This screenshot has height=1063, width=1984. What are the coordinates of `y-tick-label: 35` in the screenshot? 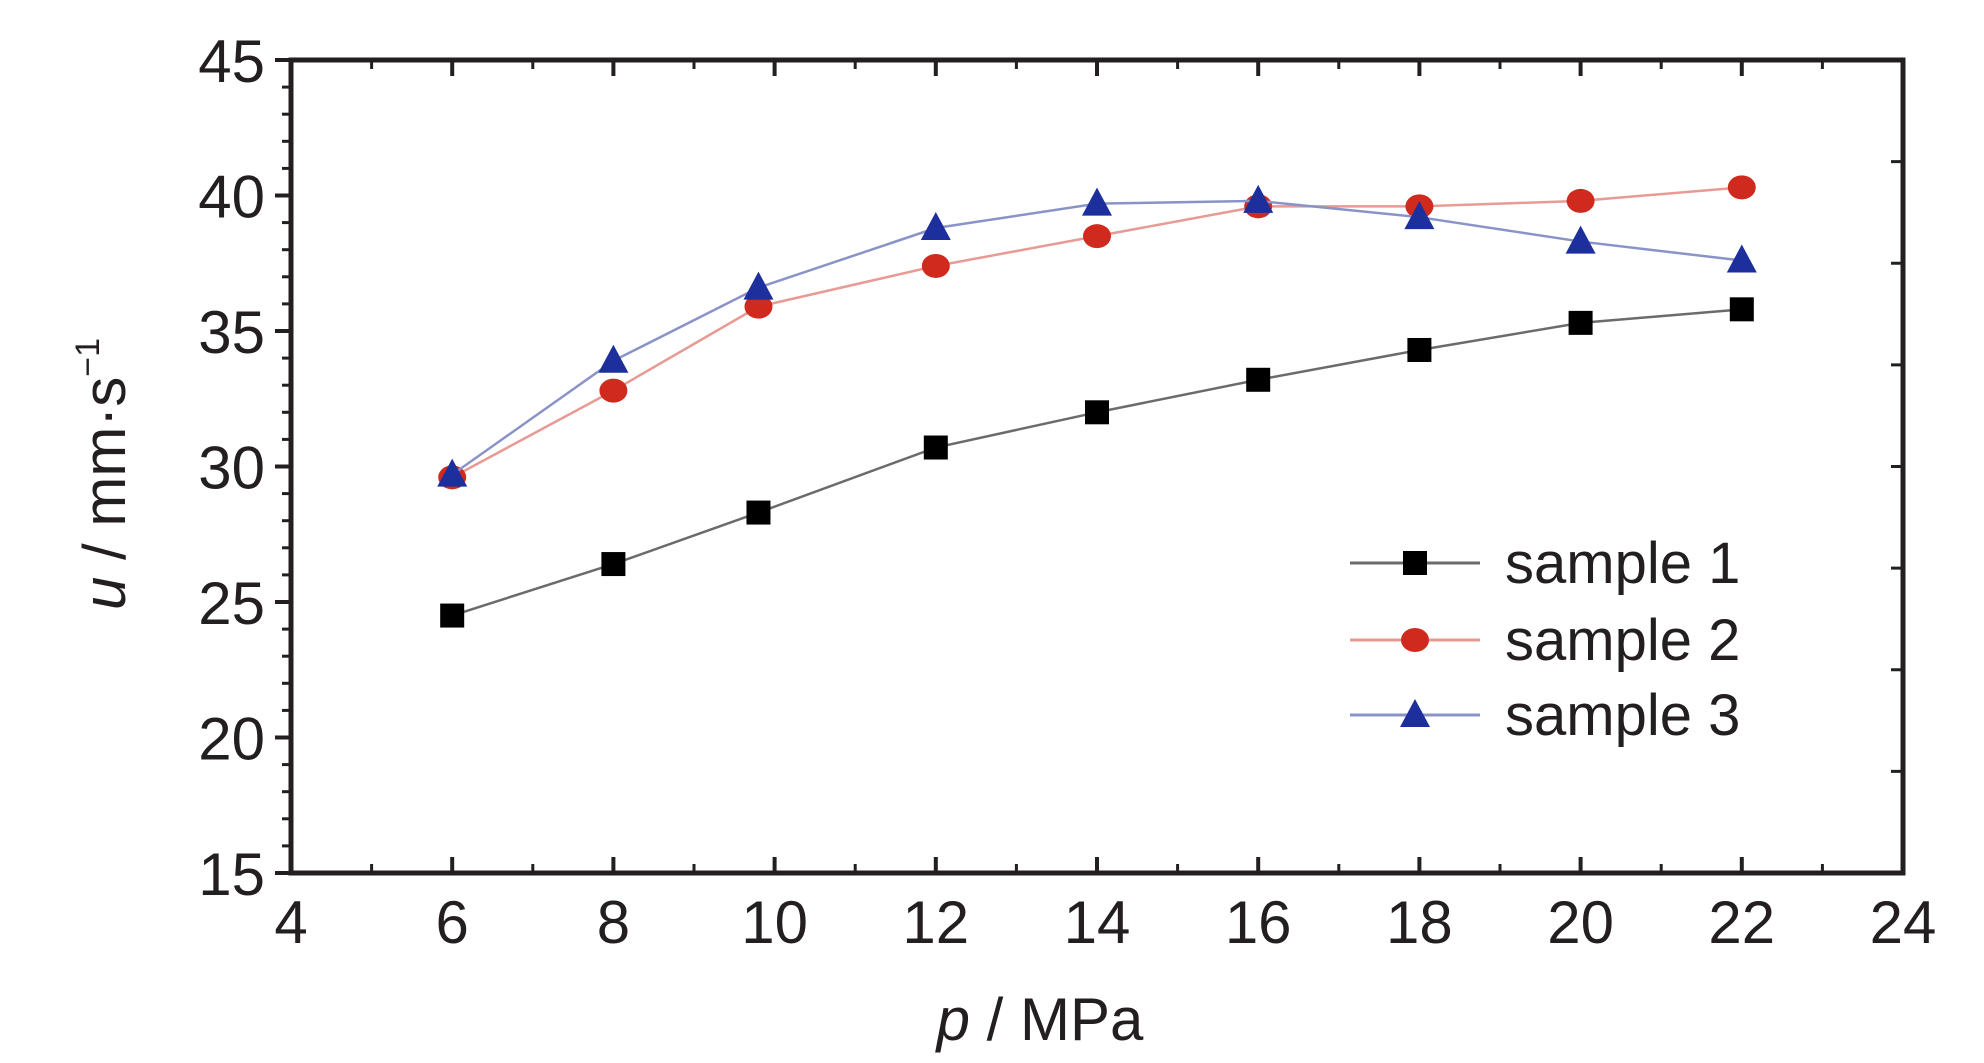 It's located at (231, 332).